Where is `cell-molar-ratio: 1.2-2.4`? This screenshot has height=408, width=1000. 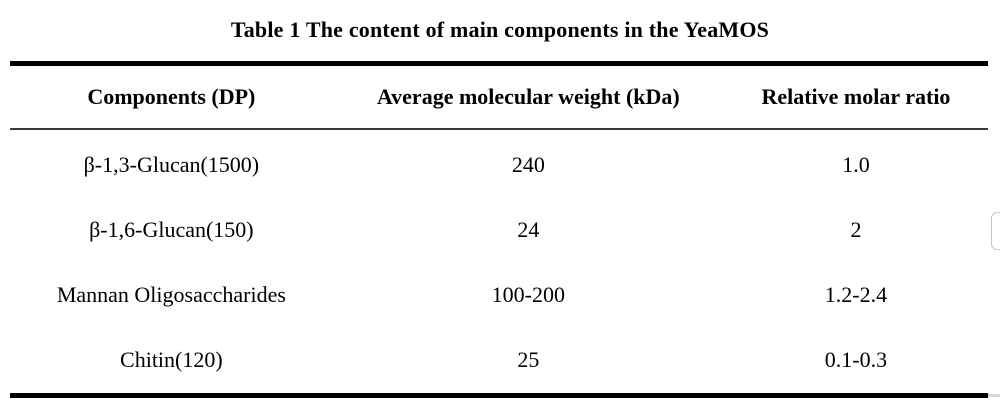
cell-molar-ratio: 1.2-2.4 is located at coordinates (856, 295).